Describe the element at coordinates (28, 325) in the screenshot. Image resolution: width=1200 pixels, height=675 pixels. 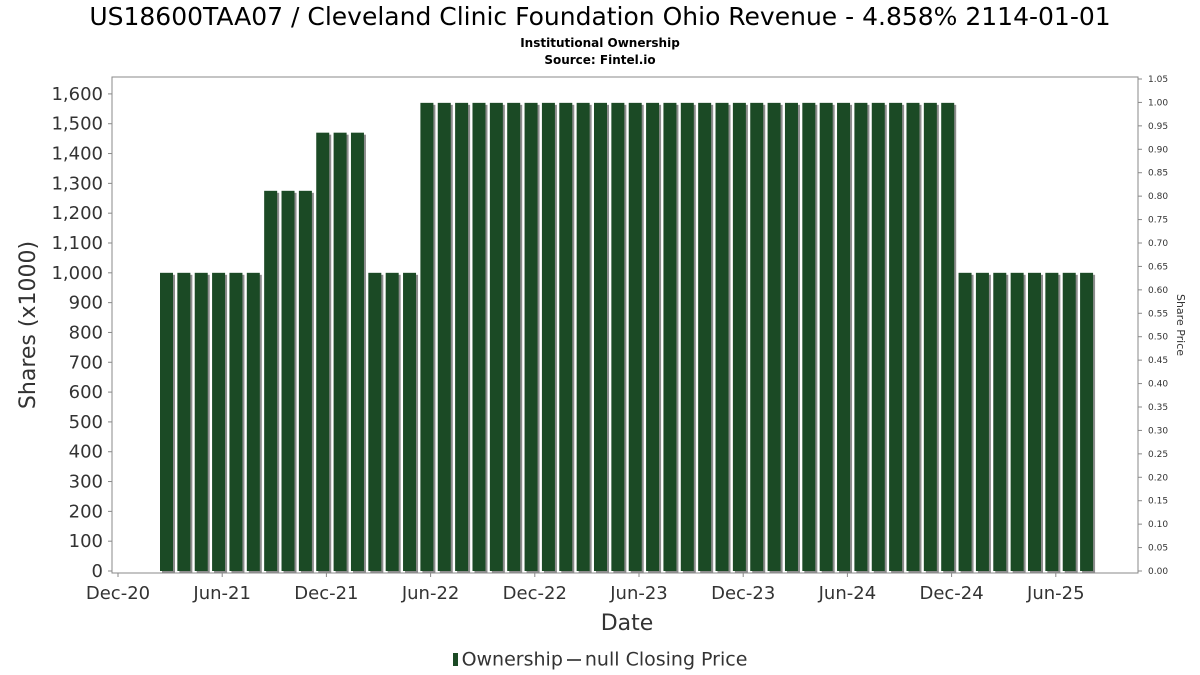
I see `y-axis-label: Shares (x1000)` at that location.